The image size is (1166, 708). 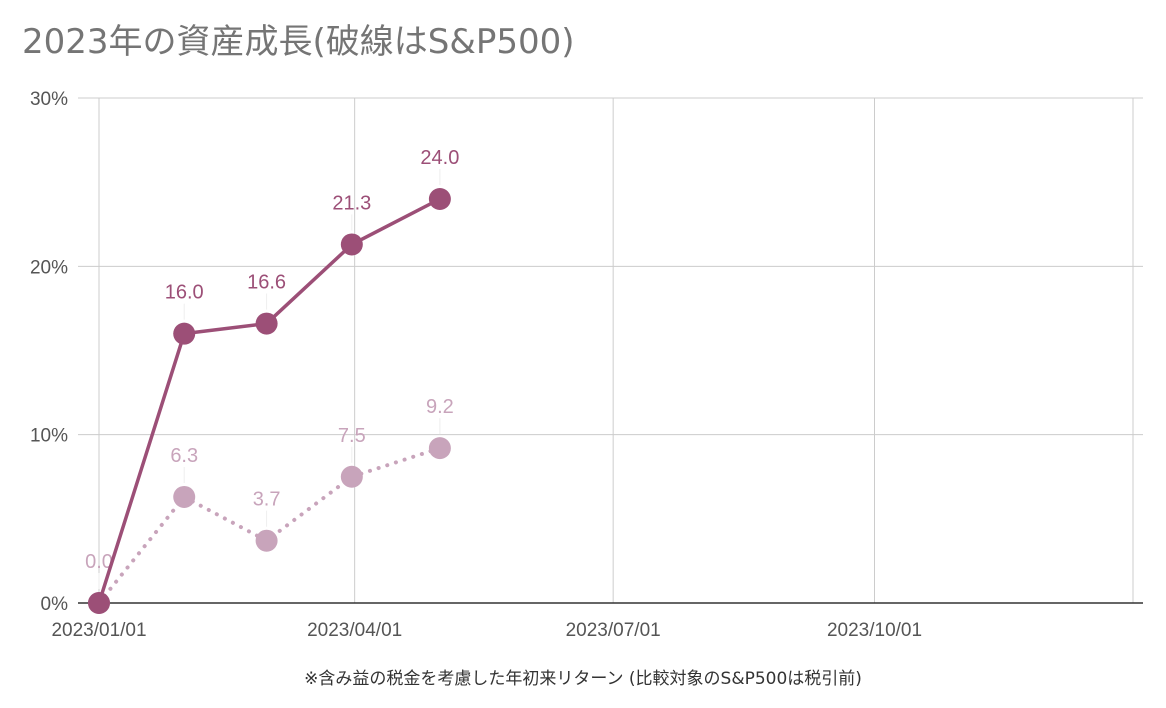 I want to click on y-tick-label: 30%, so click(x=49, y=99).